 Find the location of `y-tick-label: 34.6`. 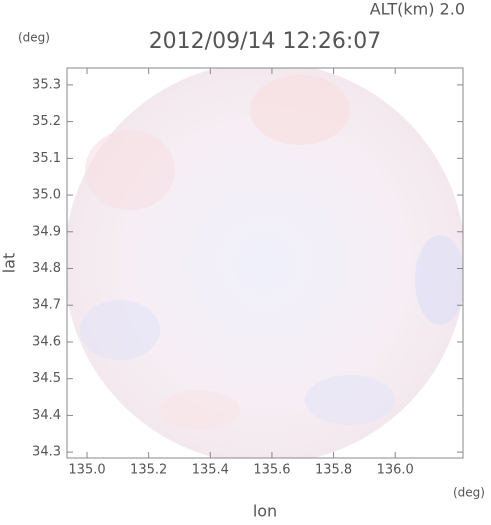

y-tick-label: 34.6 is located at coordinates (46, 341).